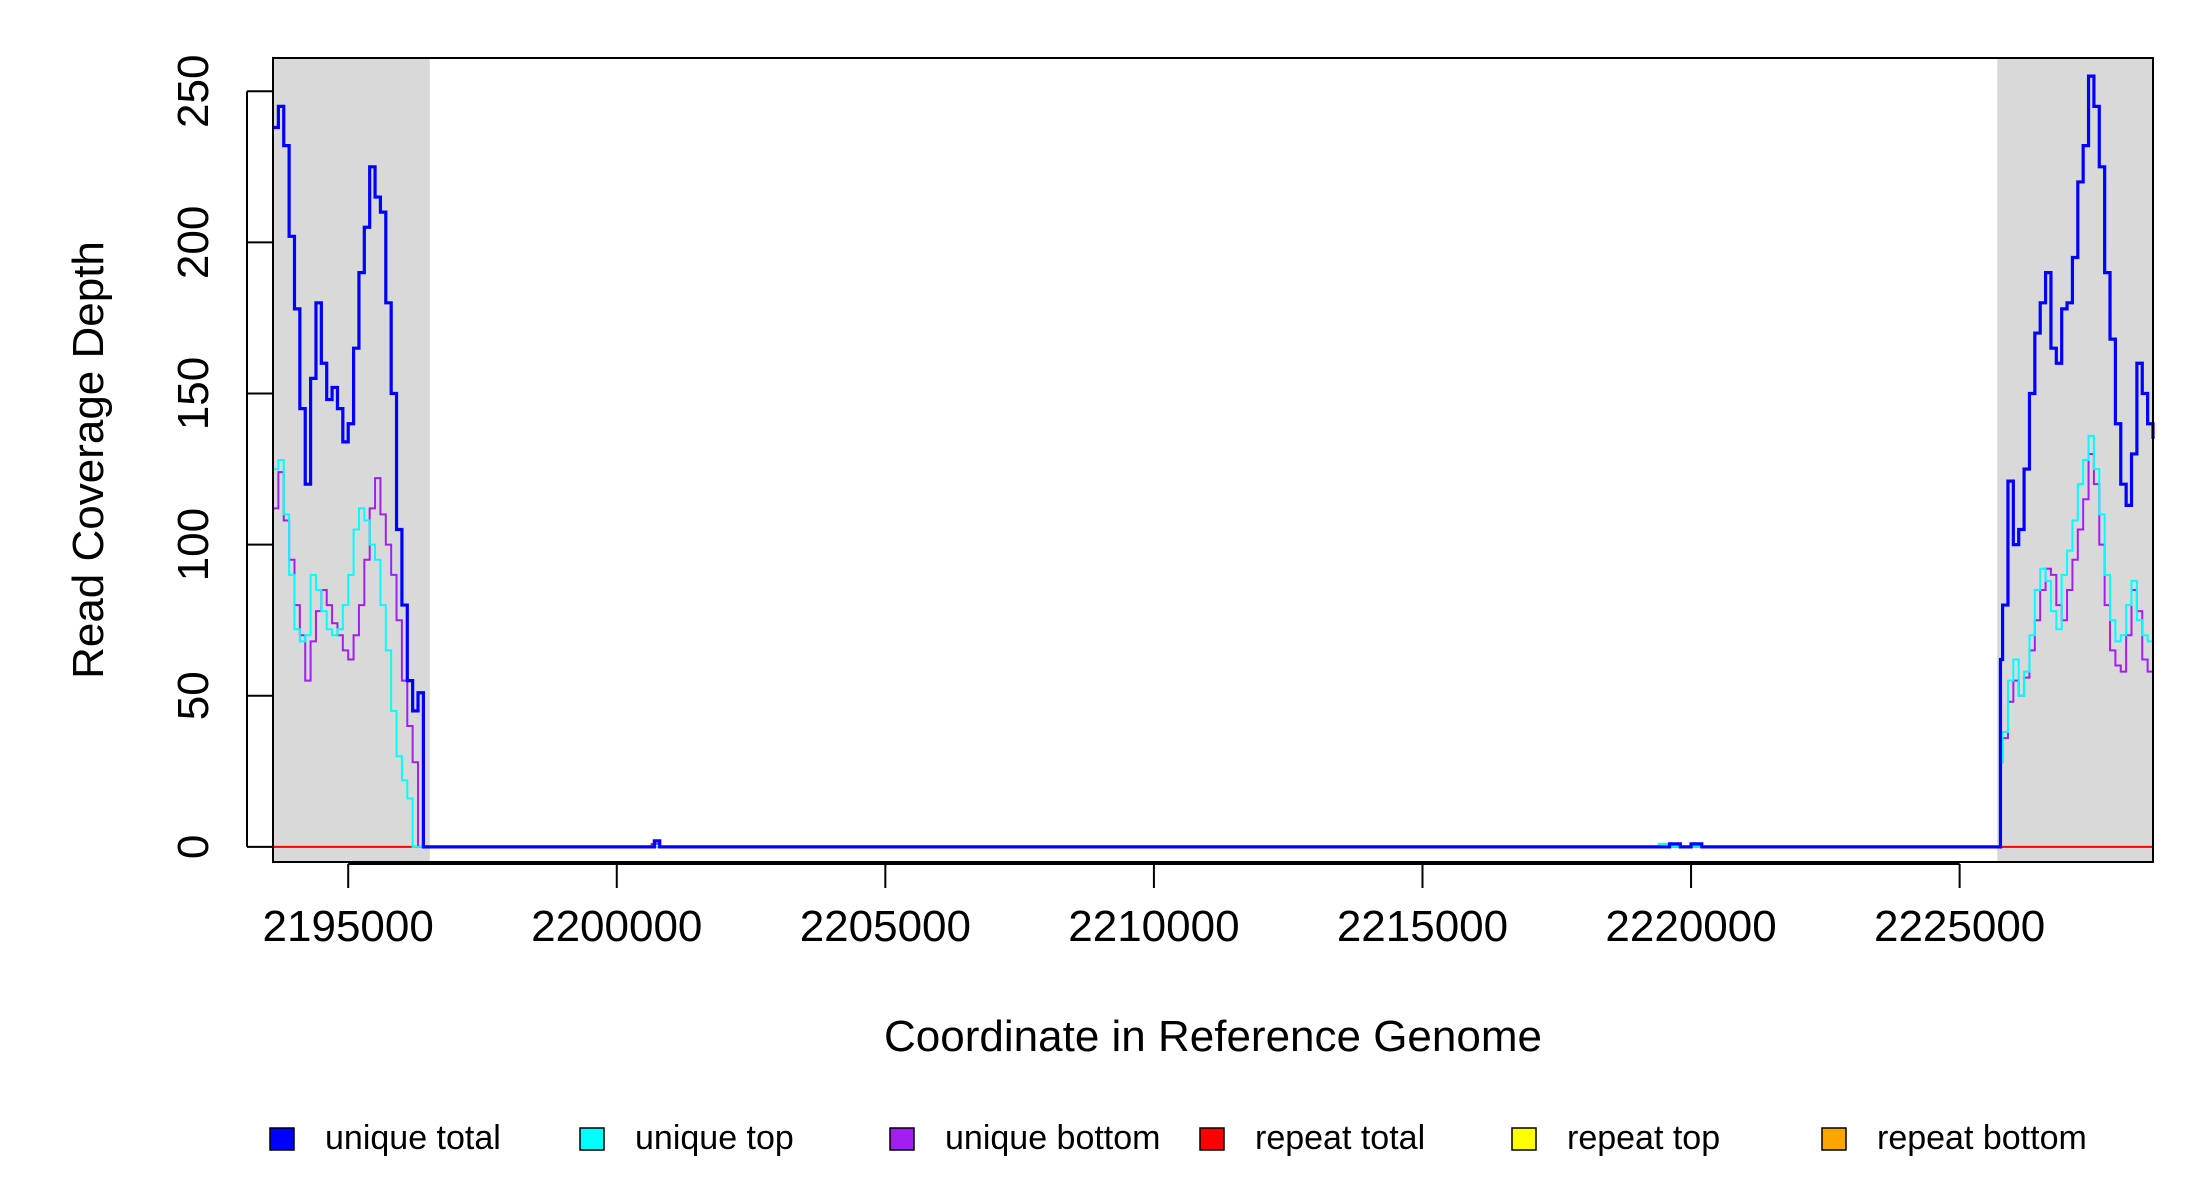 The height and width of the screenshot is (1200, 2200). I want to click on legend-swatch-repeat-top, so click(1524, 1139).